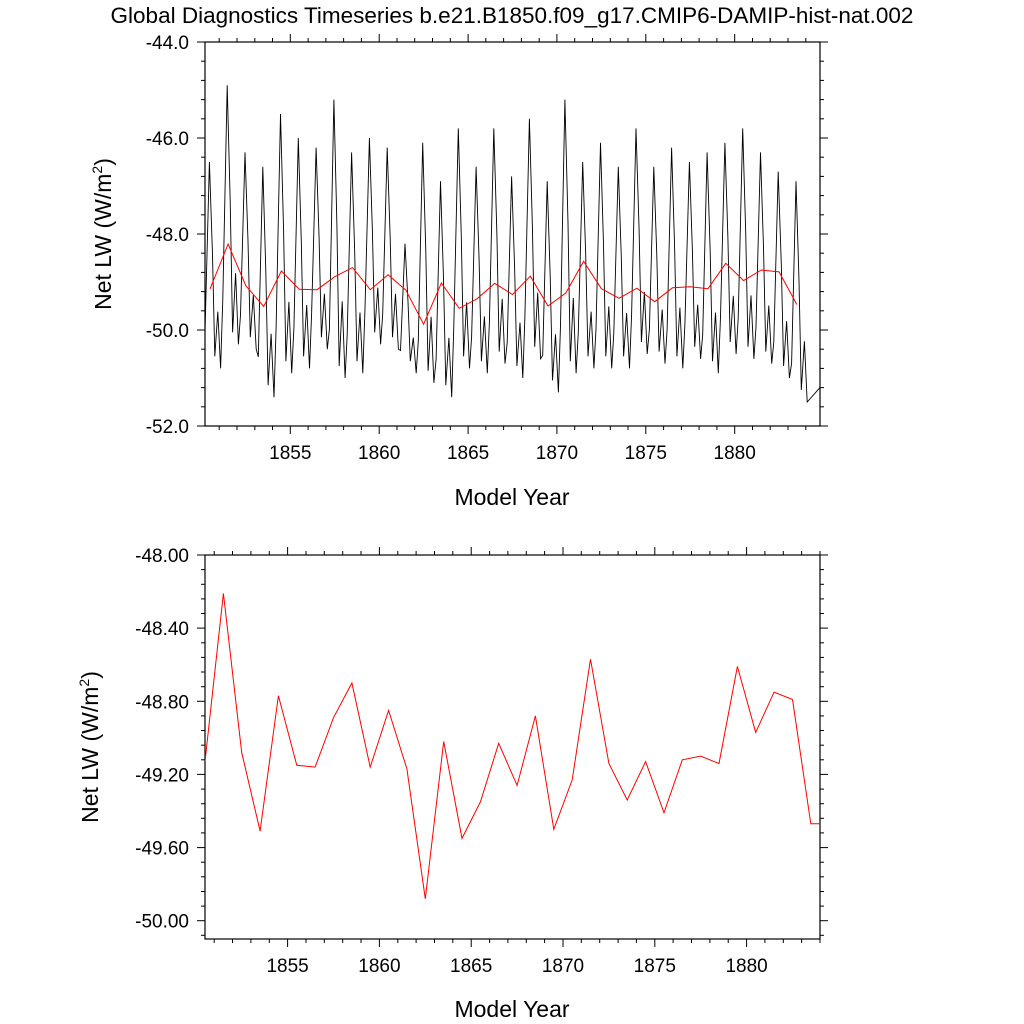 The image size is (1024, 1024). I want to click on top-y-axis-title: Net LW (W/m2), so click(102, 234).